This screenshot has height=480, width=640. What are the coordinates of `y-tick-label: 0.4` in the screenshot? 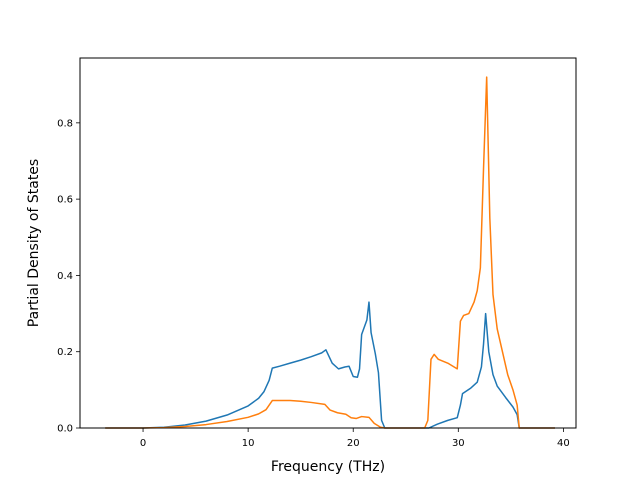 It's located at (65, 276).